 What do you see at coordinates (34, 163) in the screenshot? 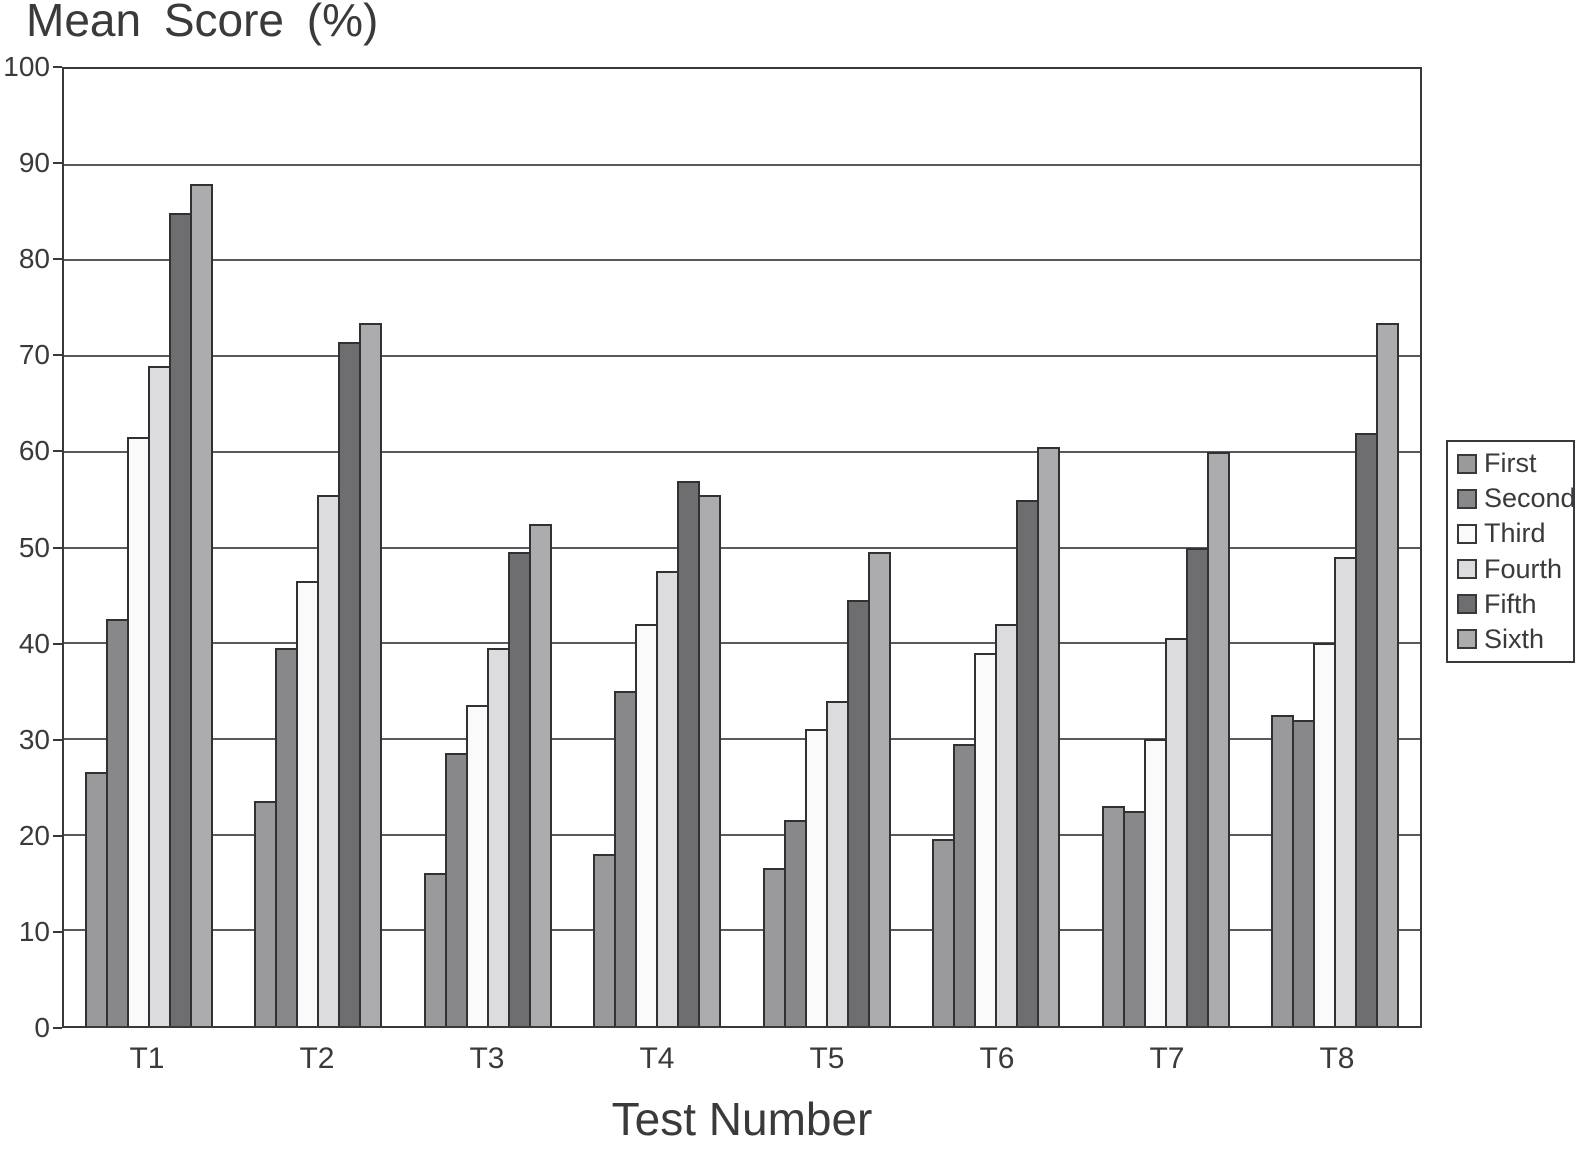
I see `y-axis-label-90: 90` at bounding box center [34, 163].